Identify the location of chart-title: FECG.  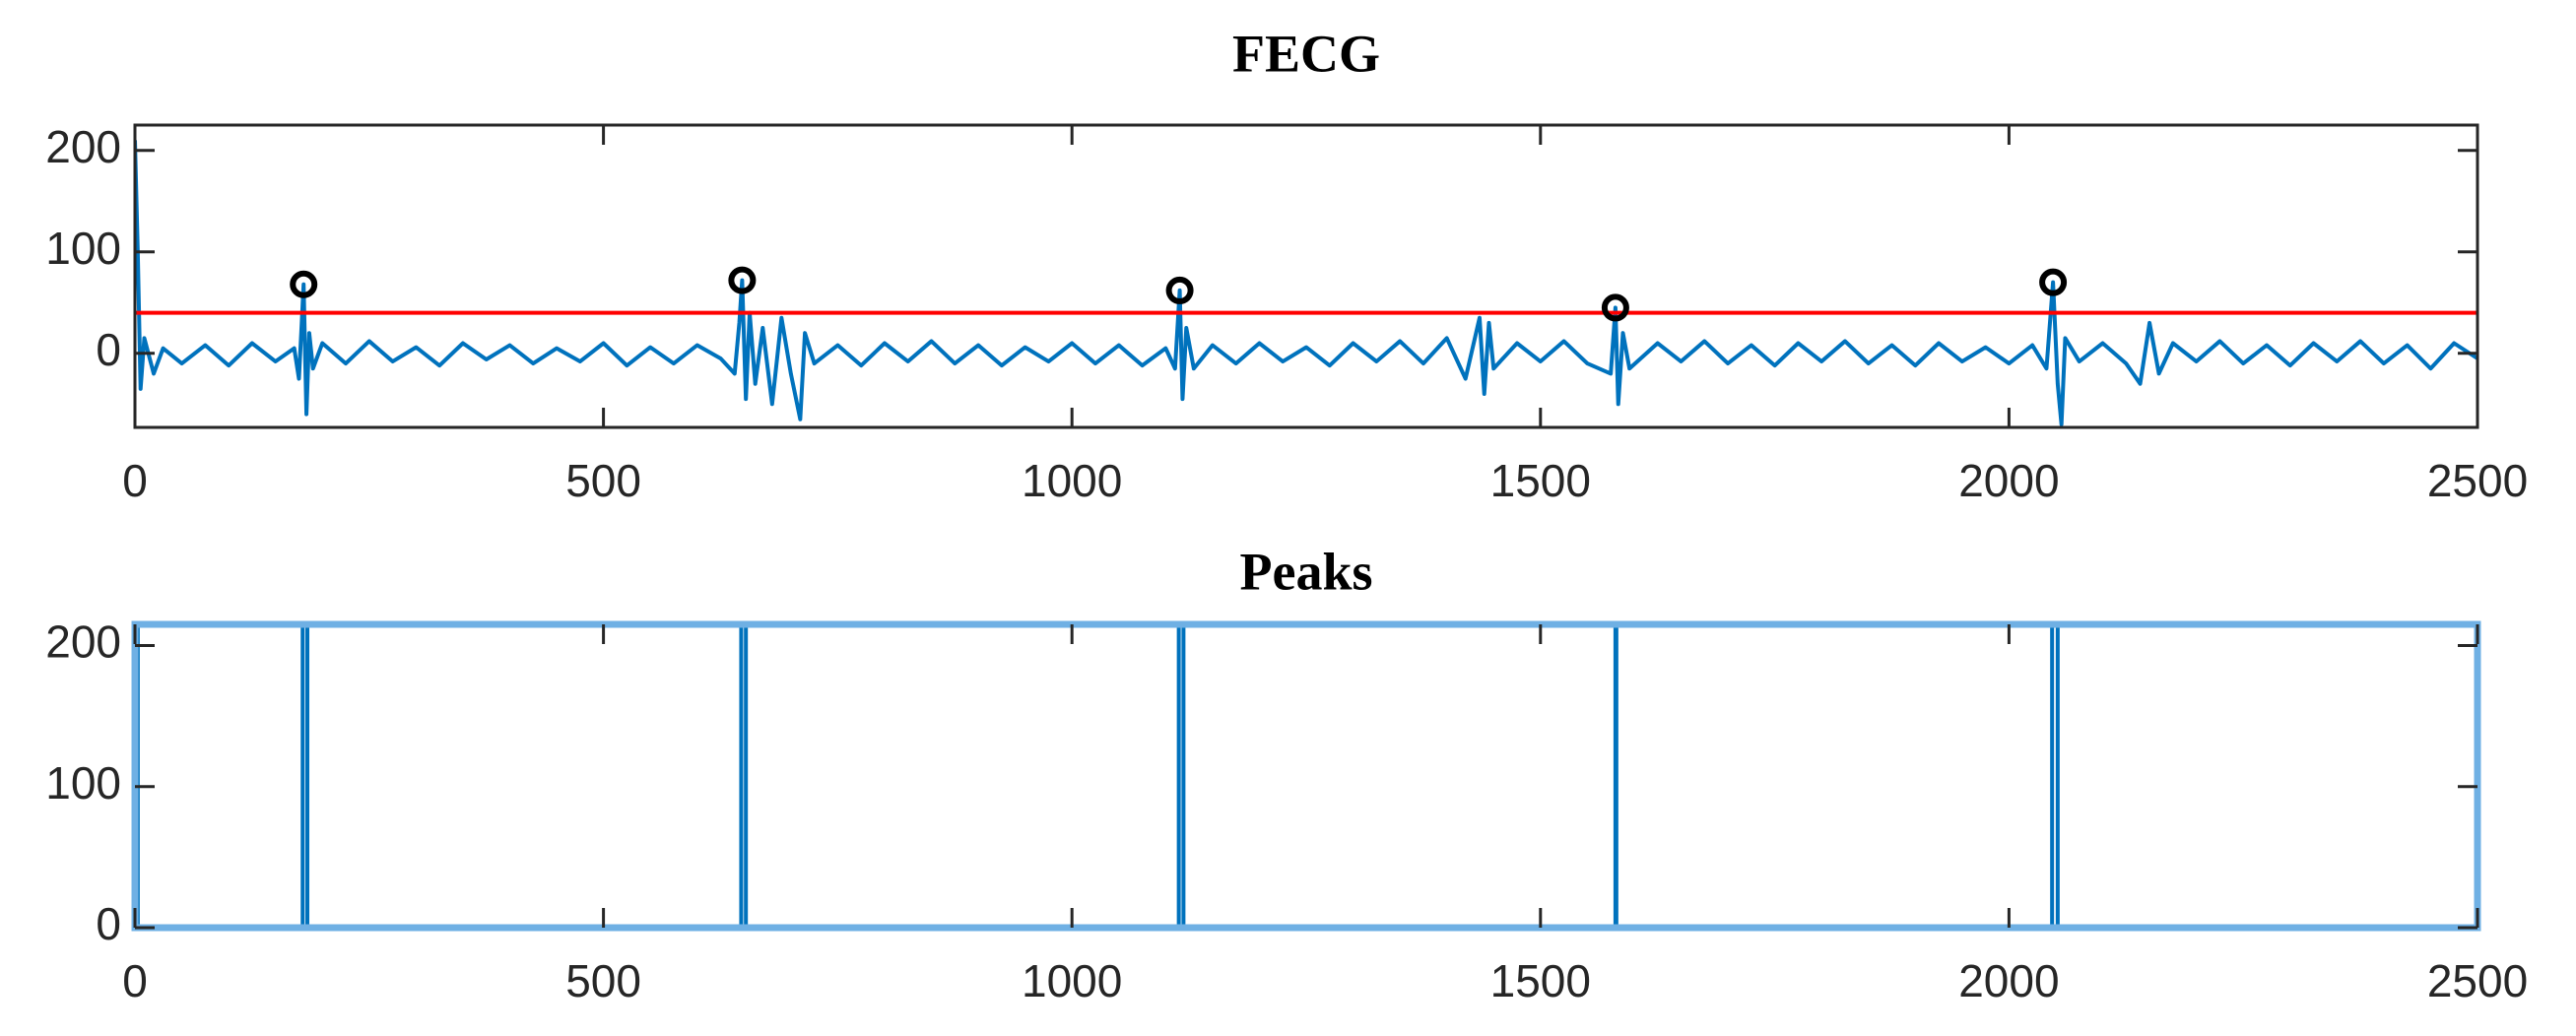
(1306, 53).